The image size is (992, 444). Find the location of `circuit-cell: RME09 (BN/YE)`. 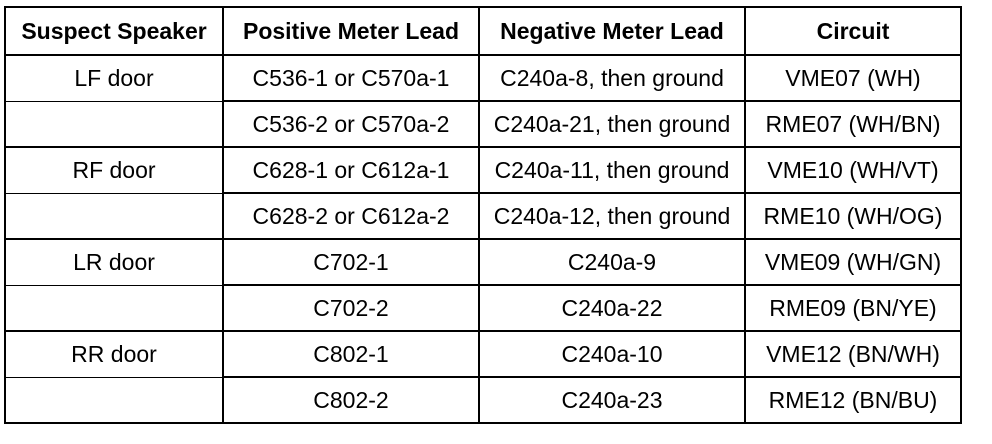

circuit-cell: RME09 (BN/YE) is located at coordinates (853, 308).